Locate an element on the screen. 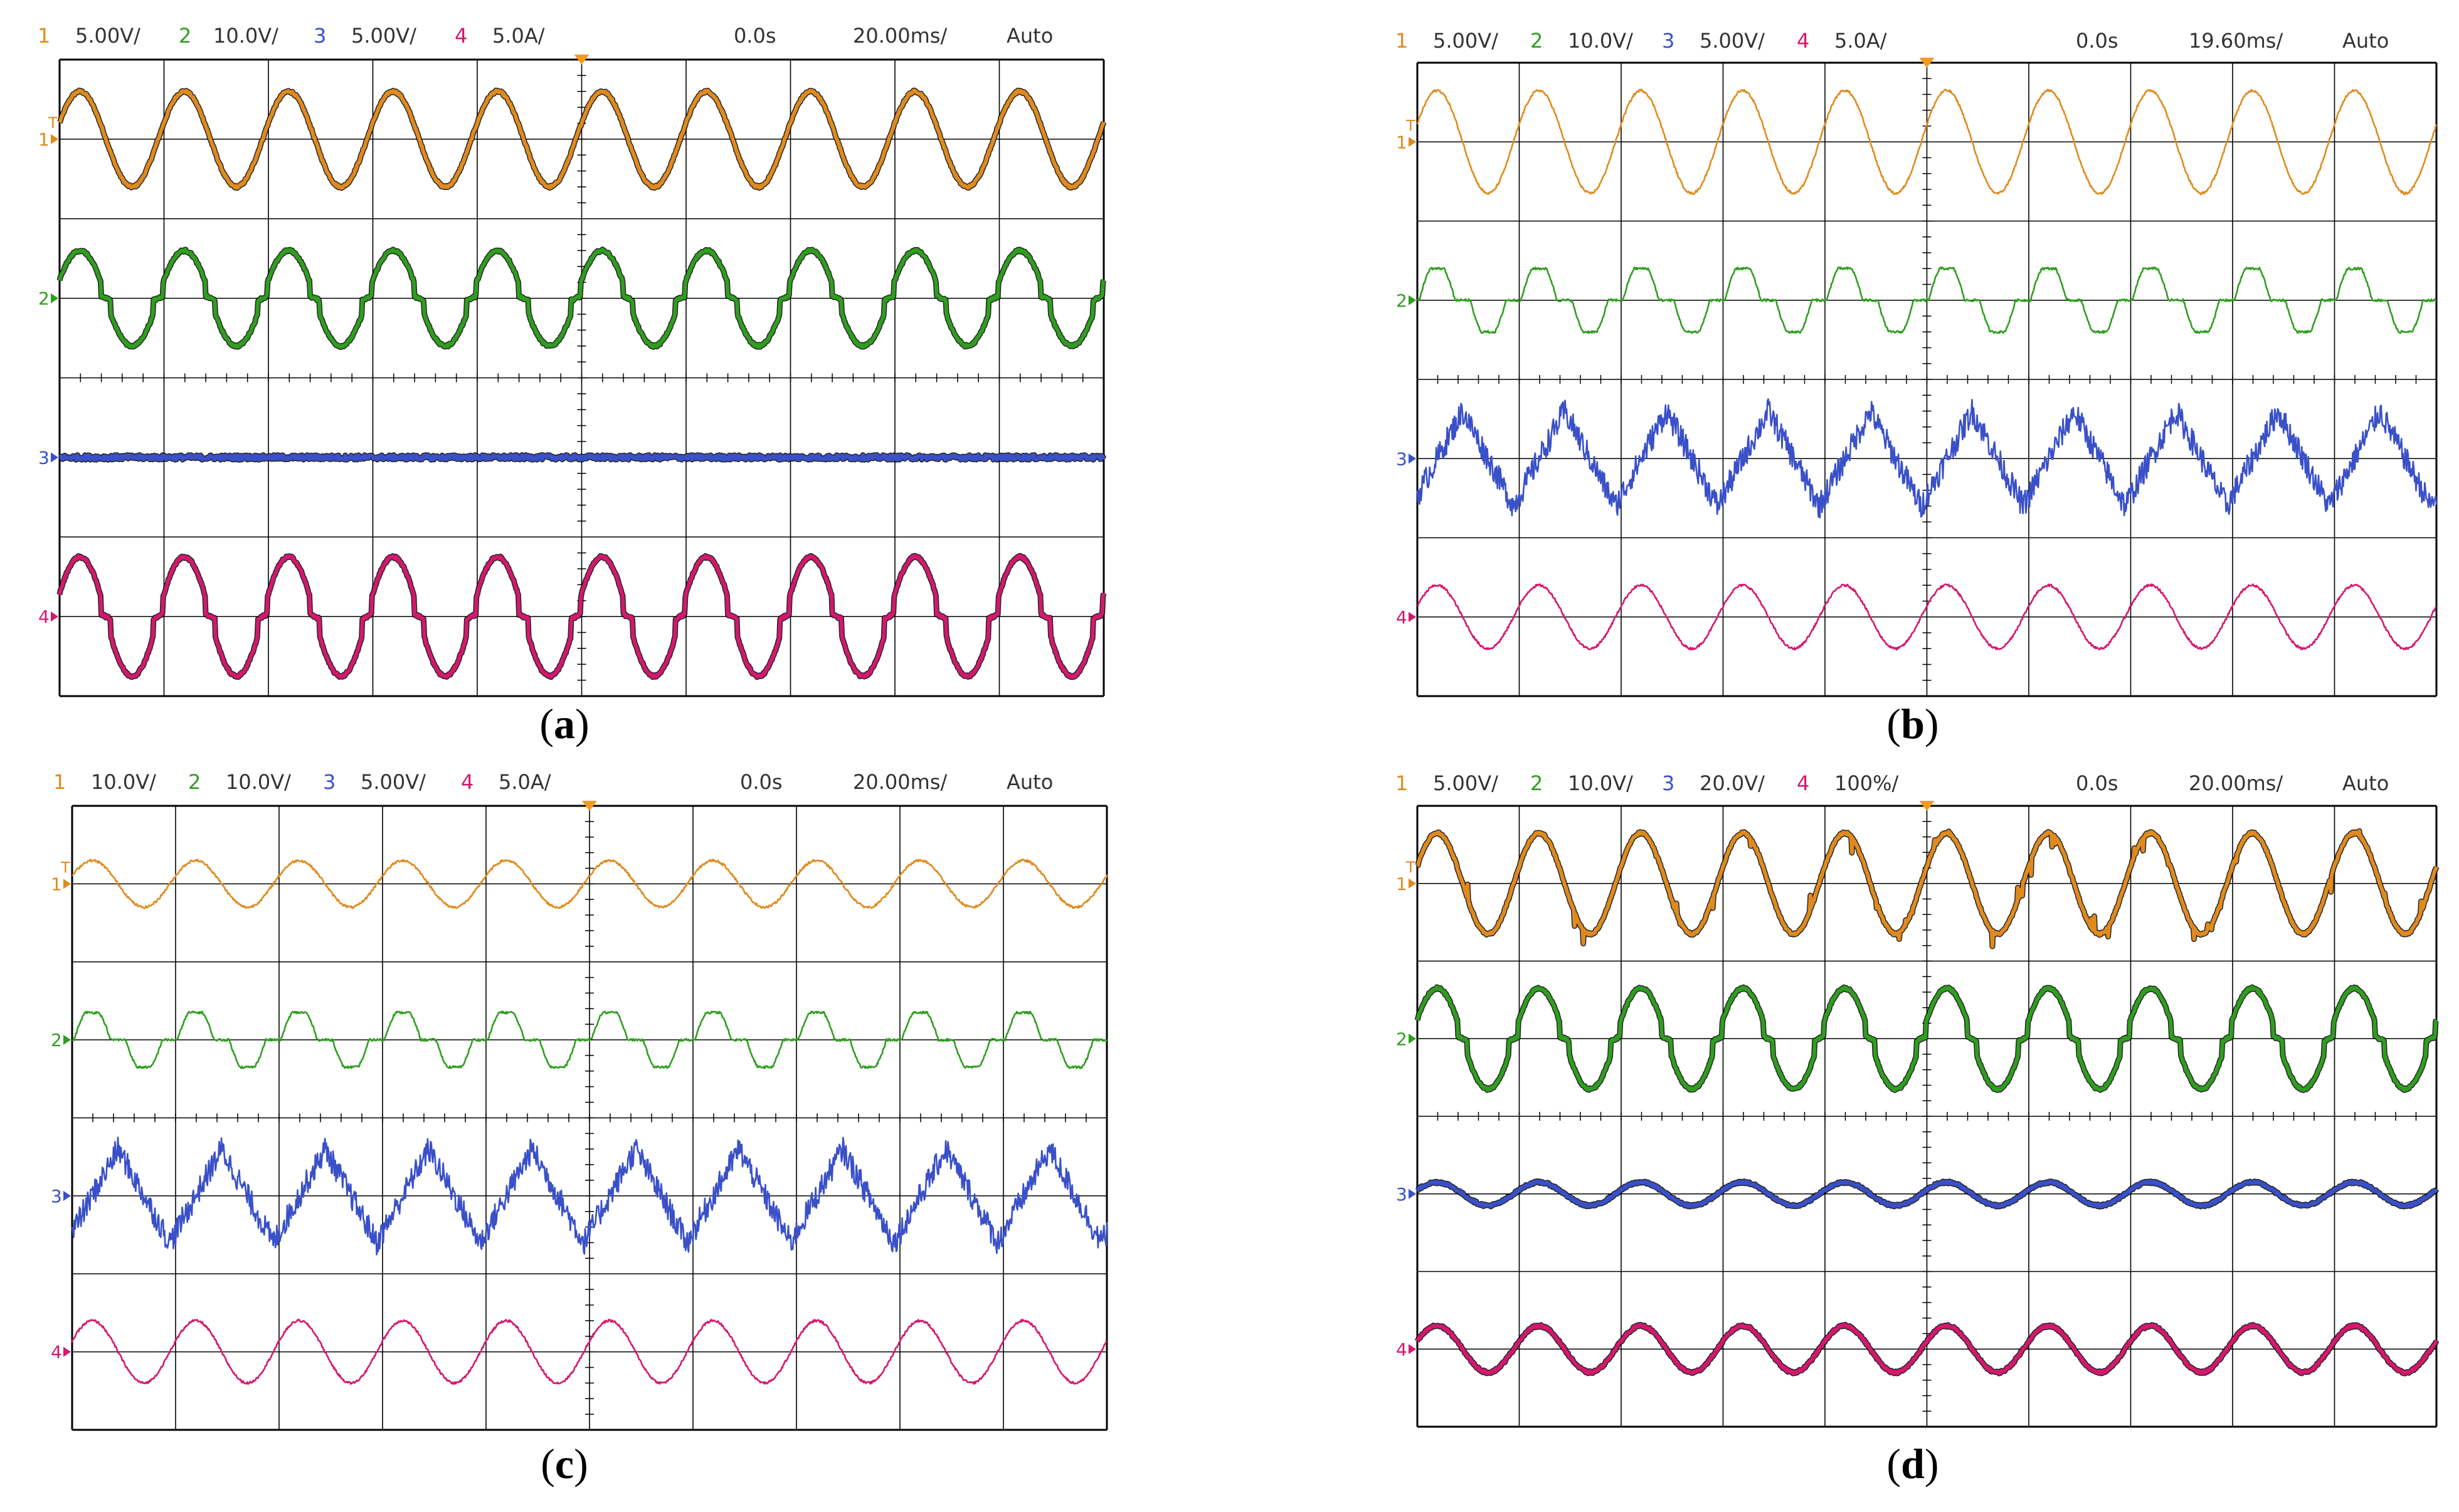 The height and width of the screenshot is (1512, 2459). ch3-scale: 20.0V/ is located at coordinates (1732, 783).